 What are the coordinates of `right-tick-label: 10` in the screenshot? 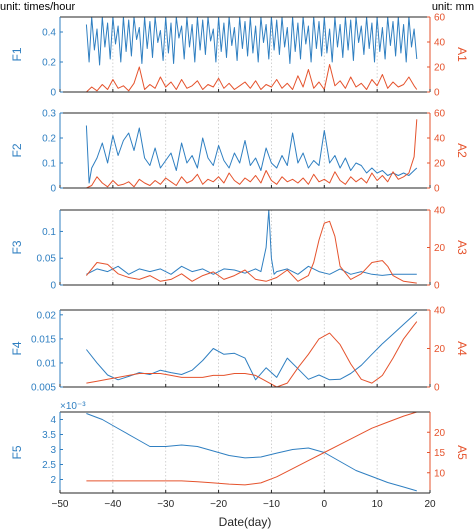 It's located at (440, 473).